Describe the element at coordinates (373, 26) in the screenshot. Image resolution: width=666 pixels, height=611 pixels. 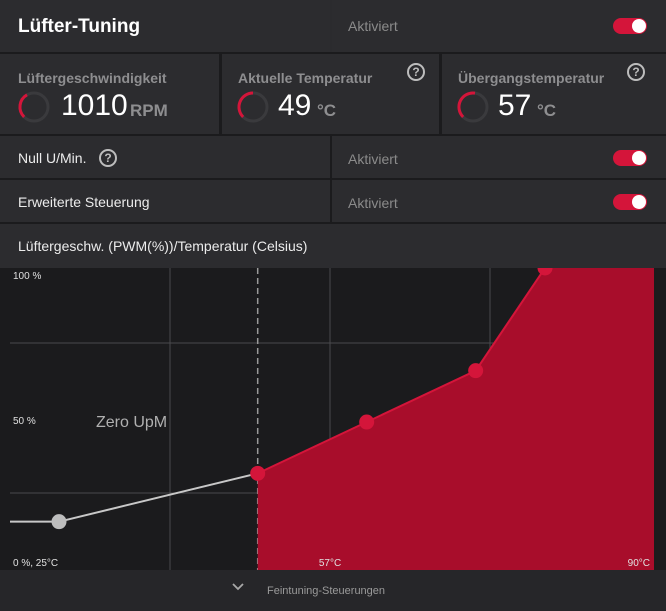
I see `header-status: Aktiviert` at that location.